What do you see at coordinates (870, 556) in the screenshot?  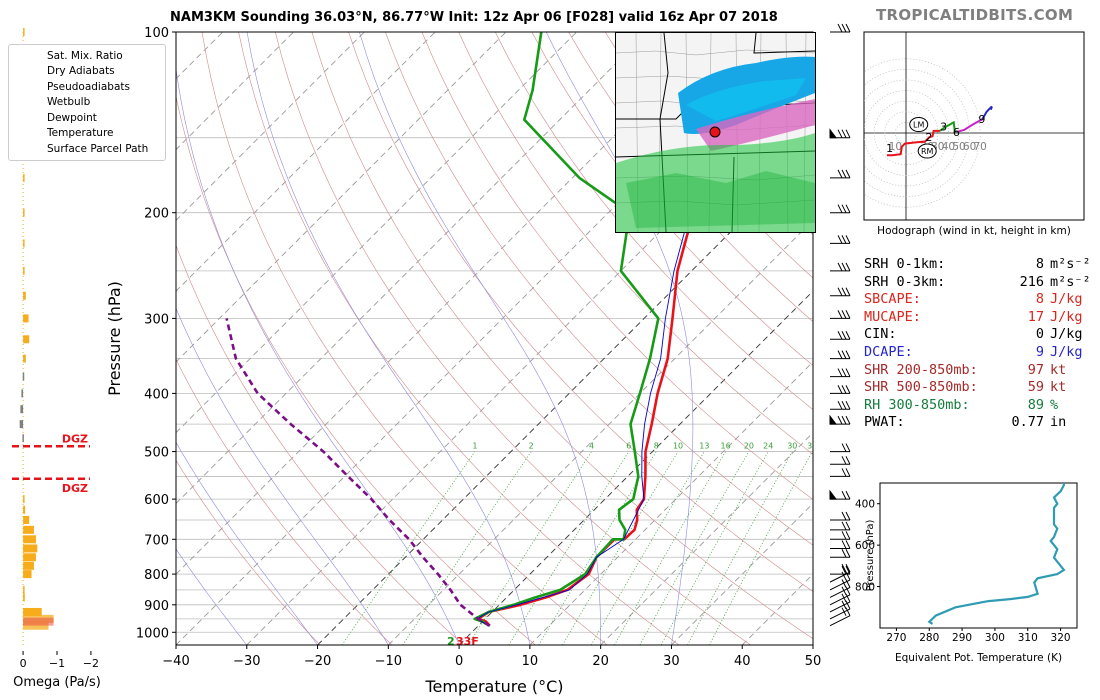 I see `theta-e-y-axis-label: Pressure (hPa)` at bounding box center [870, 556].